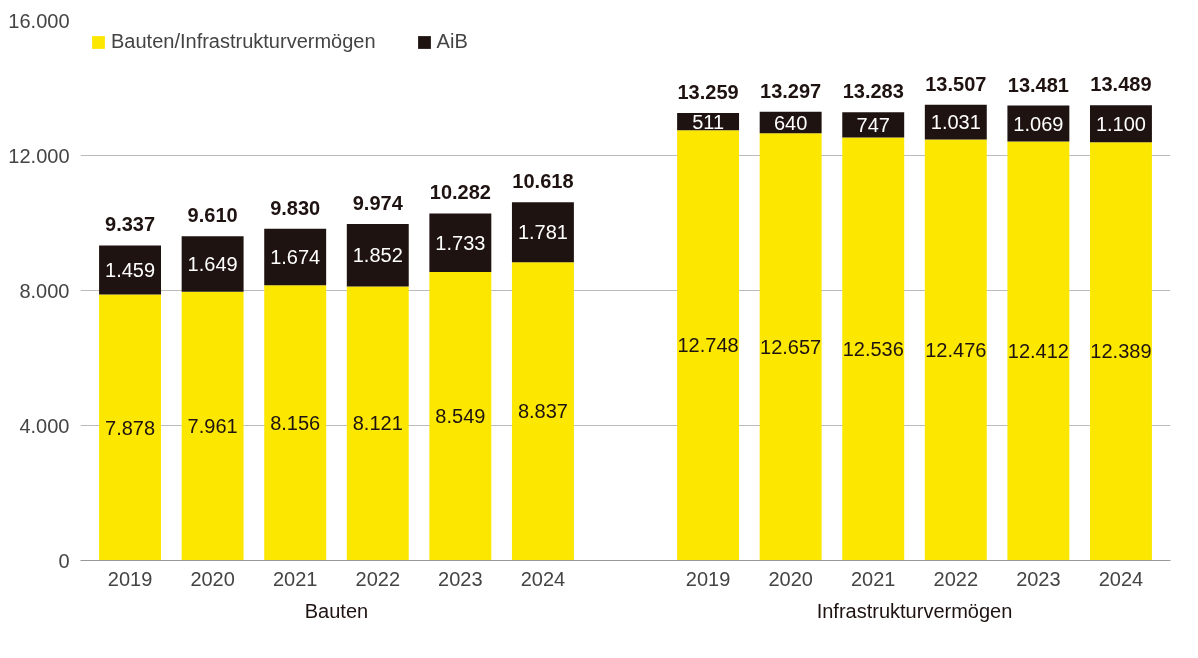  What do you see at coordinates (873, 124) in the screenshot?
I see `data-label: 747` at bounding box center [873, 124].